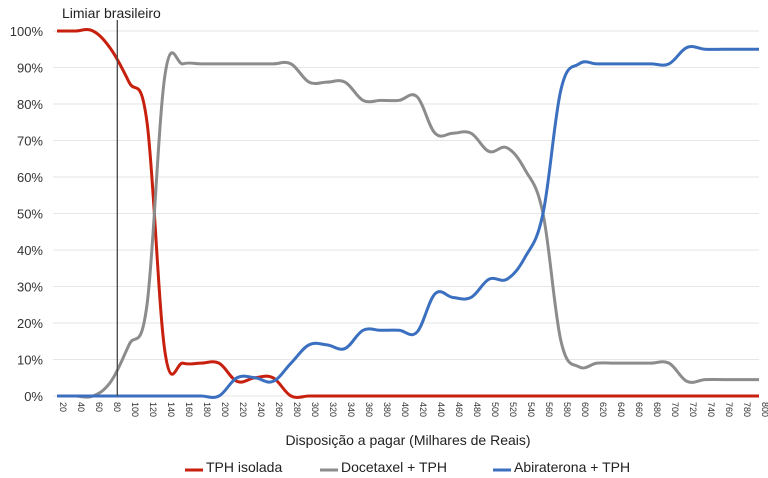 This screenshot has width=768, height=478. I want to click on x-tick-label: 560, so click(549, 409).